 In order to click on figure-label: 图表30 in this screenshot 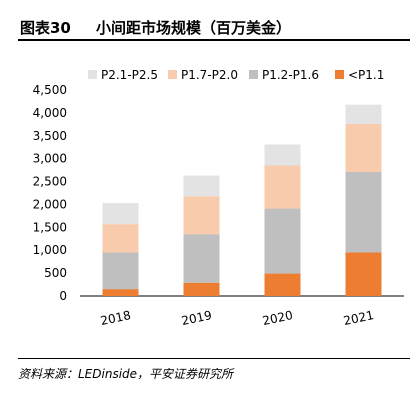, I will do `click(45, 28)`.